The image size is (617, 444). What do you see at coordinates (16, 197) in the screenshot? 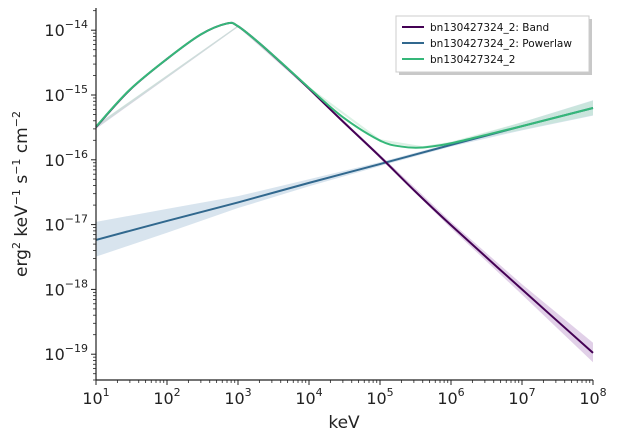
I see `y-axis-title-kev-exp: −1` at bounding box center [16, 197].